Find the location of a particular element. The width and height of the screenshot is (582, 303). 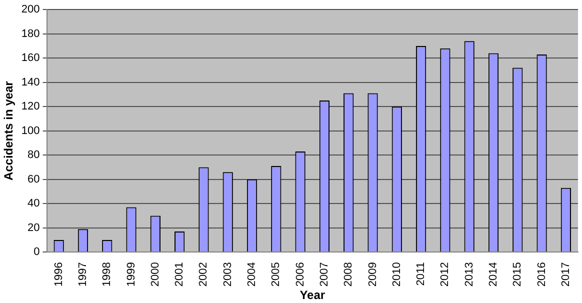

y-tick-label: 180 is located at coordinates (30, 34).